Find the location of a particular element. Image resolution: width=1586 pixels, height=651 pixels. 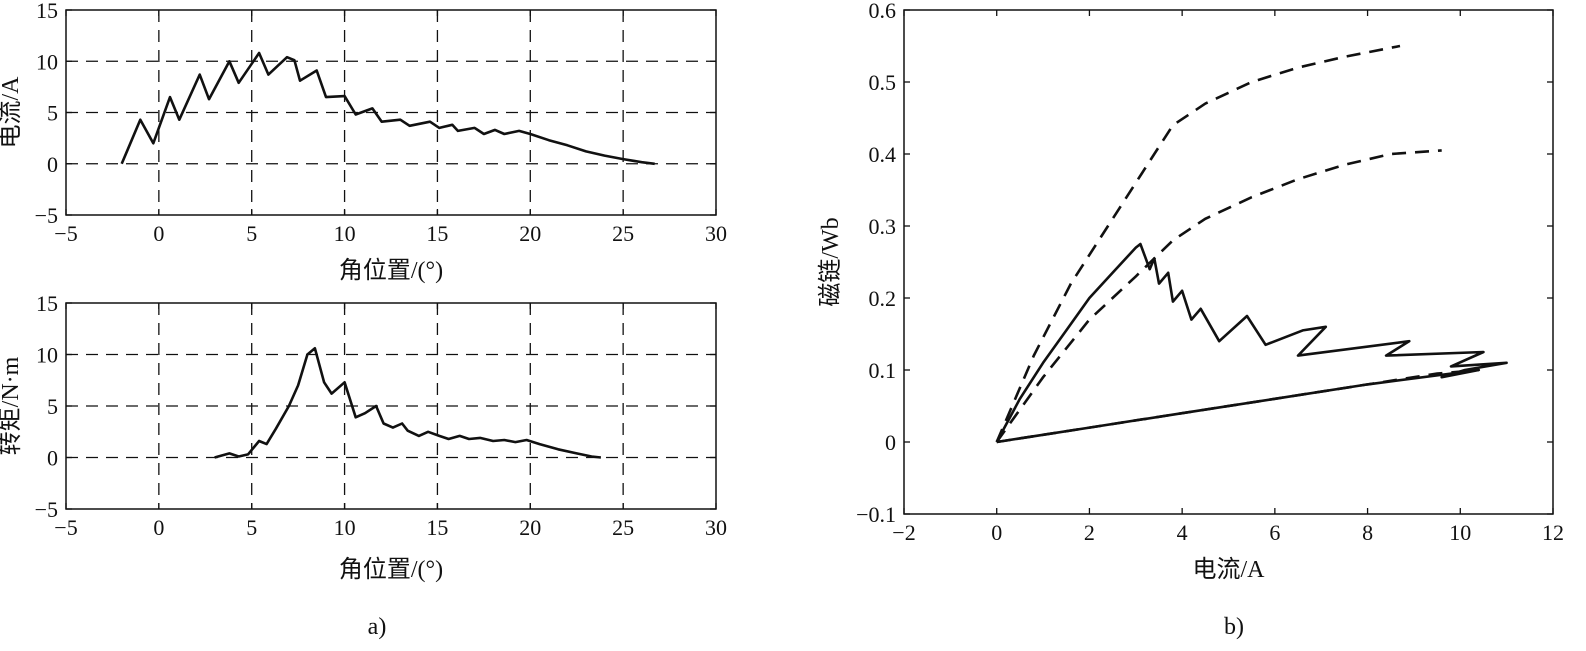

x-tick-label: 4 is located at coordinates (1182, 532).